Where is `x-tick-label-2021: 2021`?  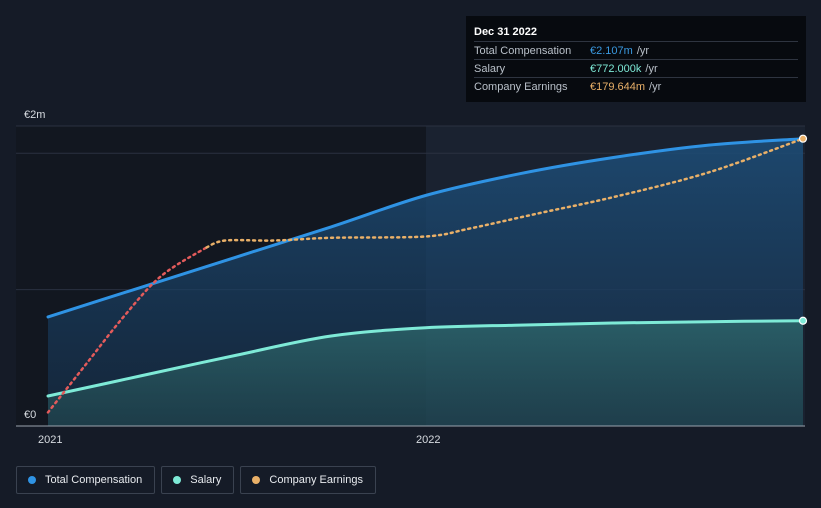 x-tick-label-2021: 2021 is located at coordinates (50, 440).